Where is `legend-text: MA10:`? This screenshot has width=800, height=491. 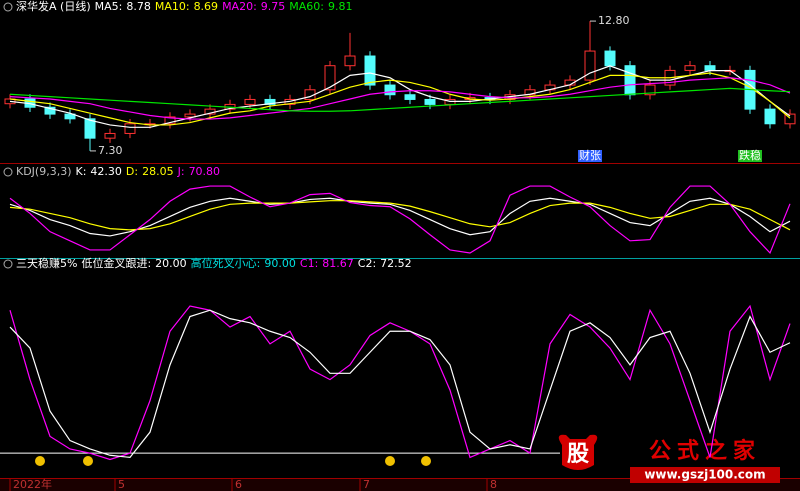 legend-text: MA10: is located at coordinates (172, 6).